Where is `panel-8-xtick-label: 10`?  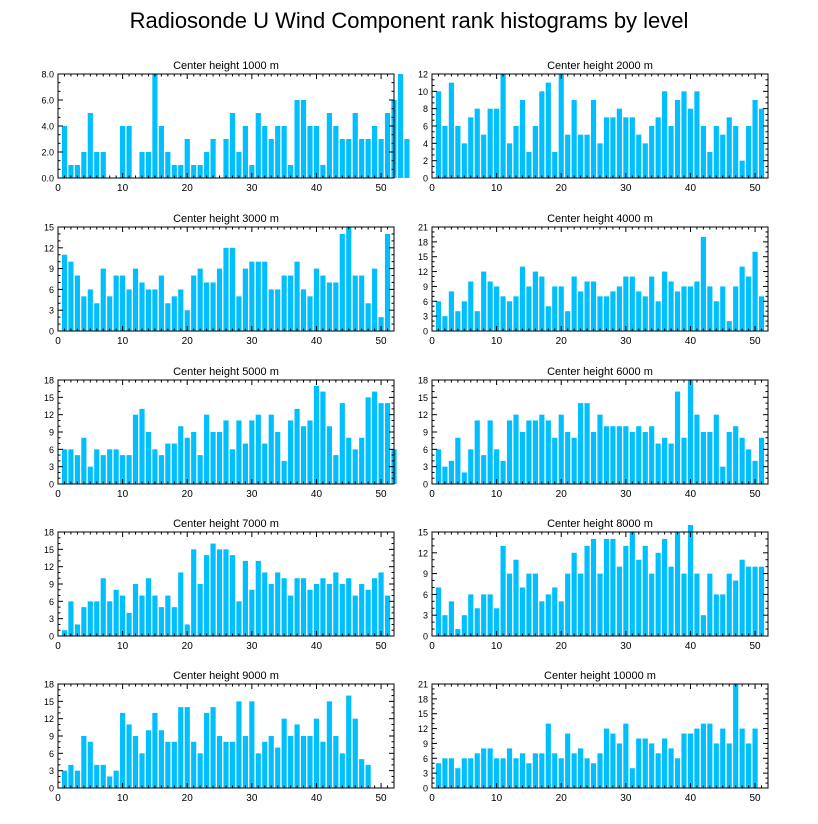 panel-8-xtick-label: 10 is located at coordinates (497, 646).